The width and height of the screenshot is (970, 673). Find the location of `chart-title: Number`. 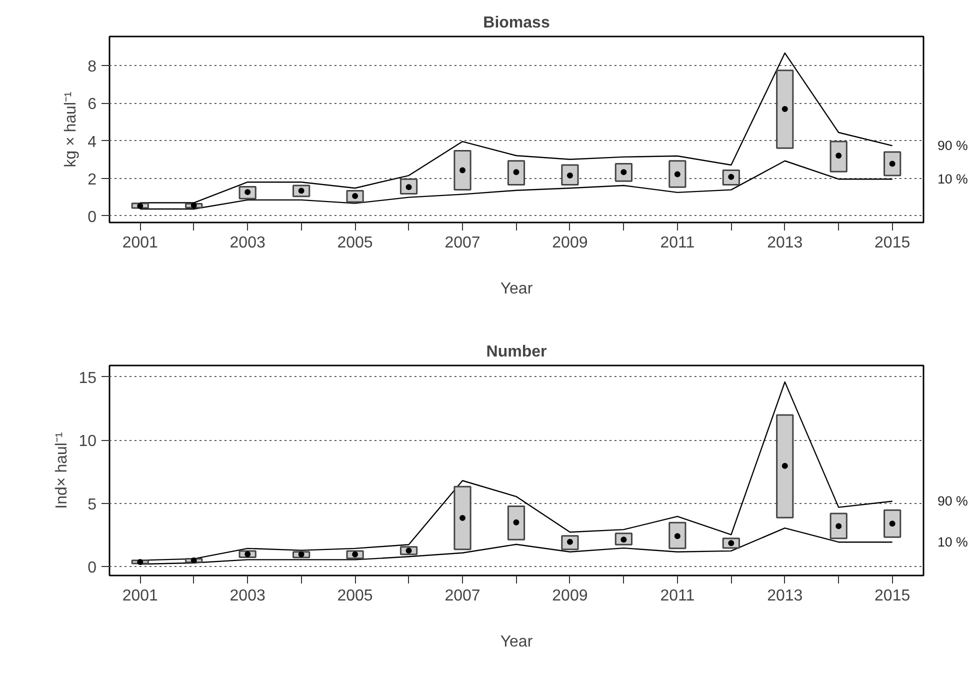

chart-title: Number is located at coordinates (516, 352).